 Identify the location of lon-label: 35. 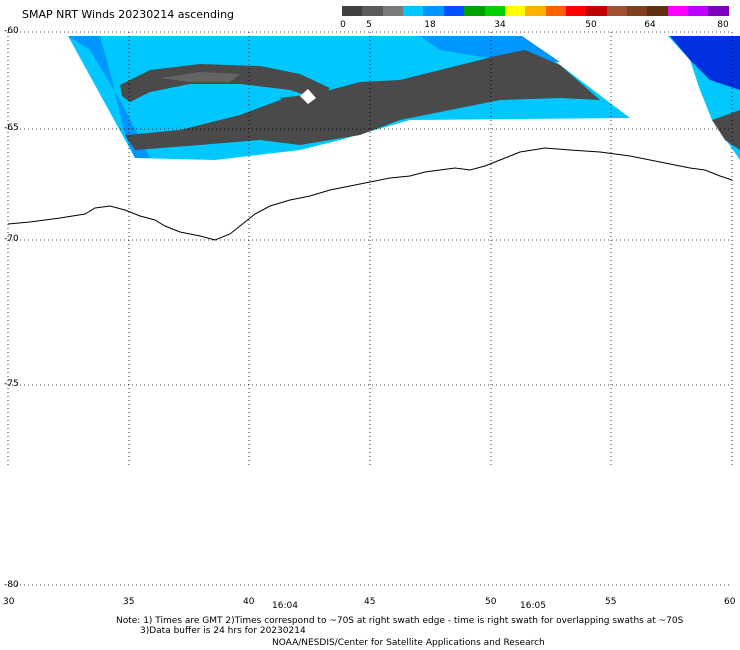
(129, 602).